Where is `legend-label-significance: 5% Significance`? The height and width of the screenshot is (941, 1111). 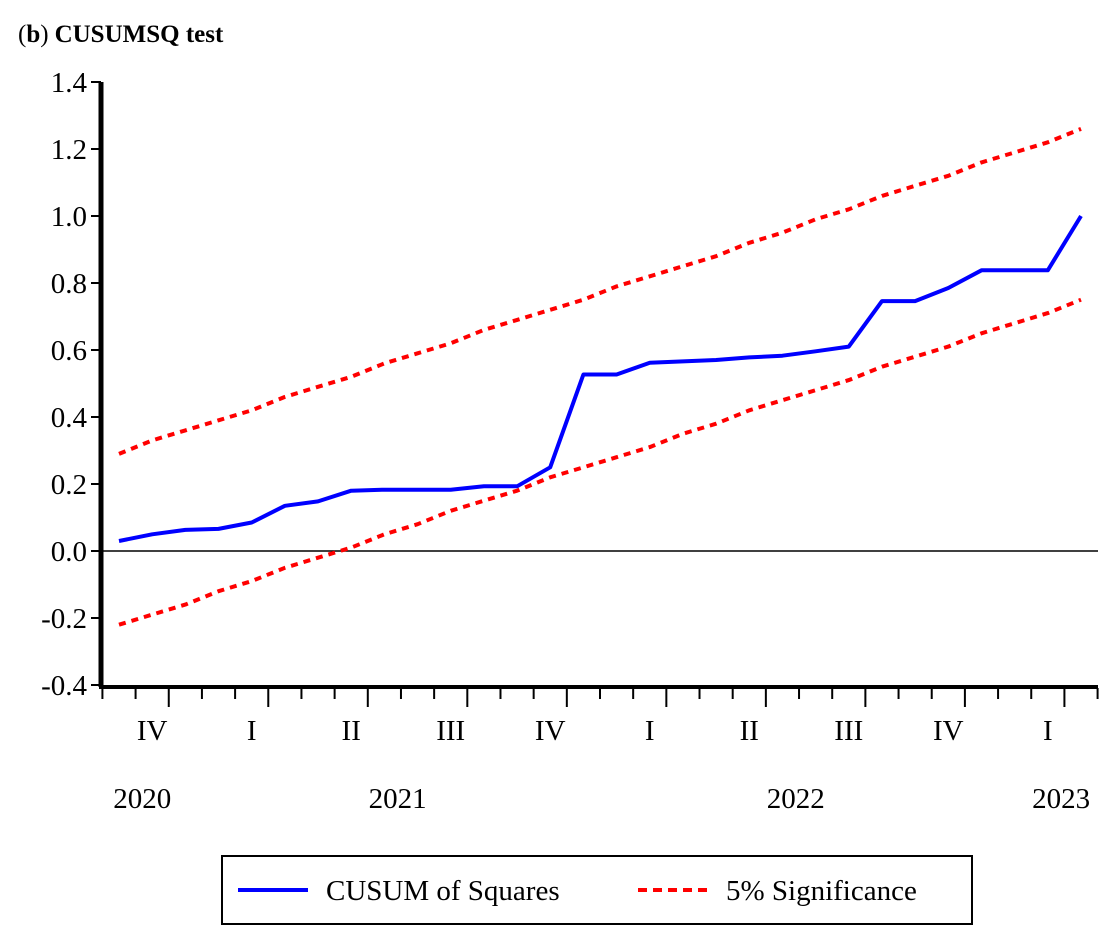
legend-label-significance: 5% Significance is located at coordinates (821, 891).